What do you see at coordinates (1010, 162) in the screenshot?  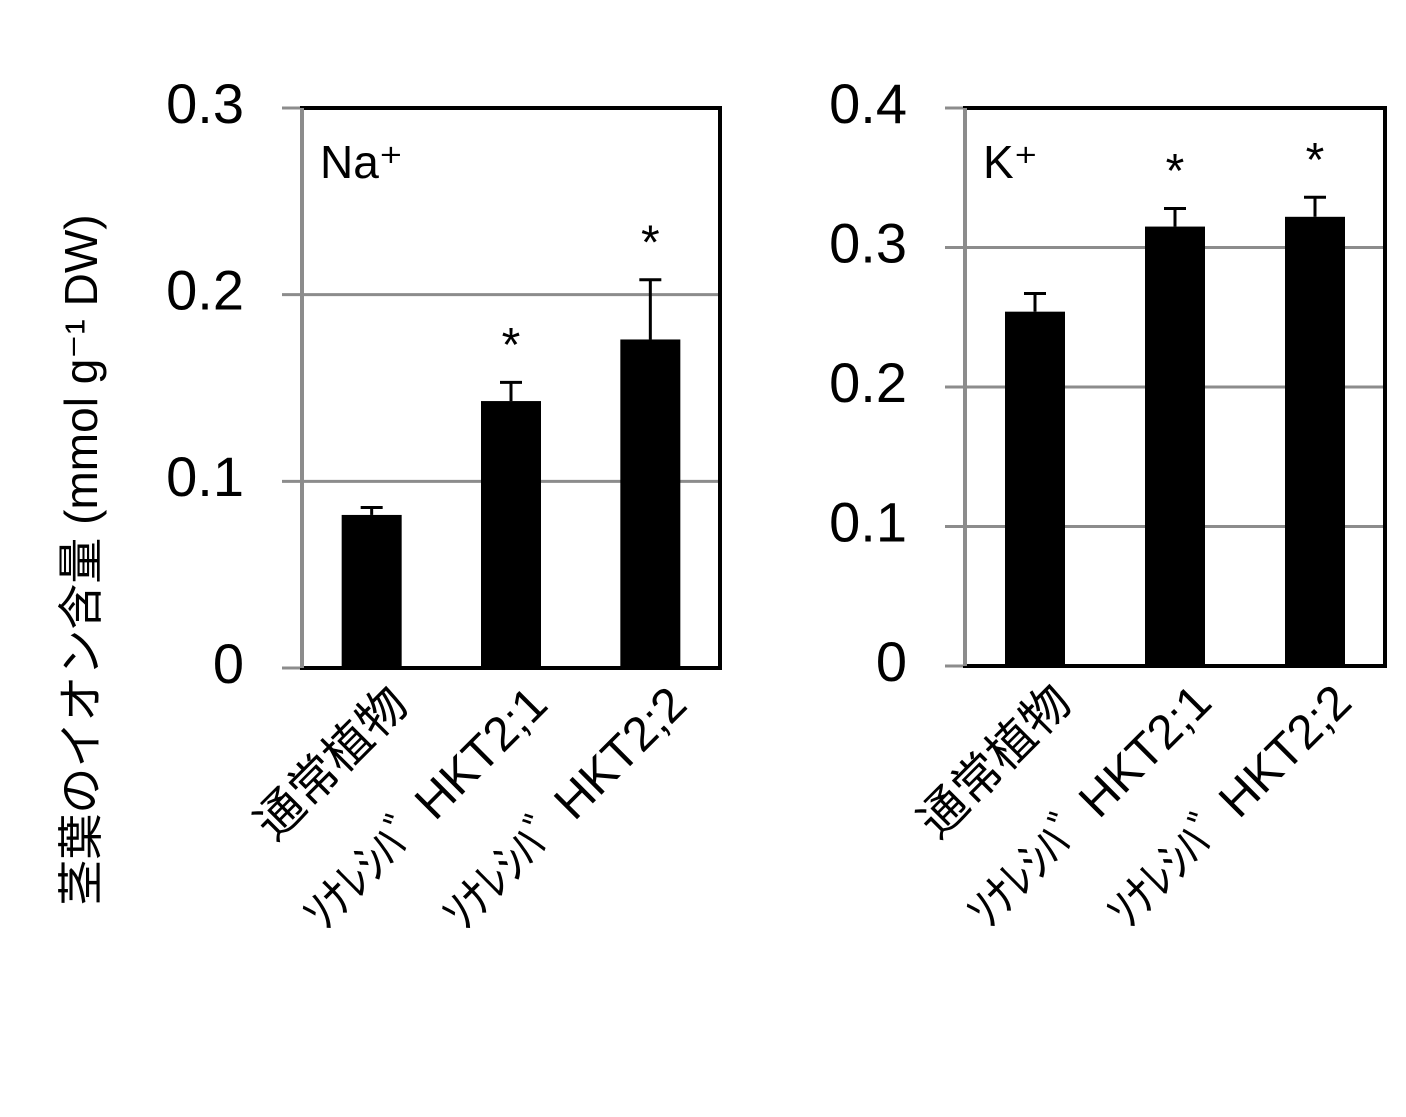 I see `panel-label: K⁺` at bounding box center [1010, 162].